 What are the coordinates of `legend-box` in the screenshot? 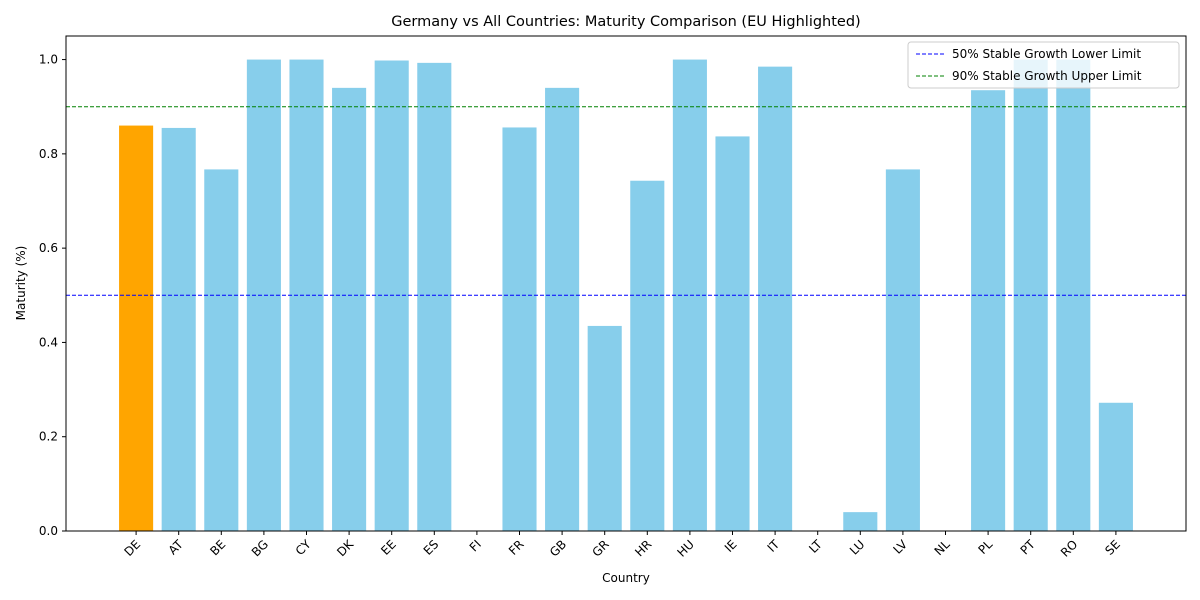 It's located at (1043, 65).